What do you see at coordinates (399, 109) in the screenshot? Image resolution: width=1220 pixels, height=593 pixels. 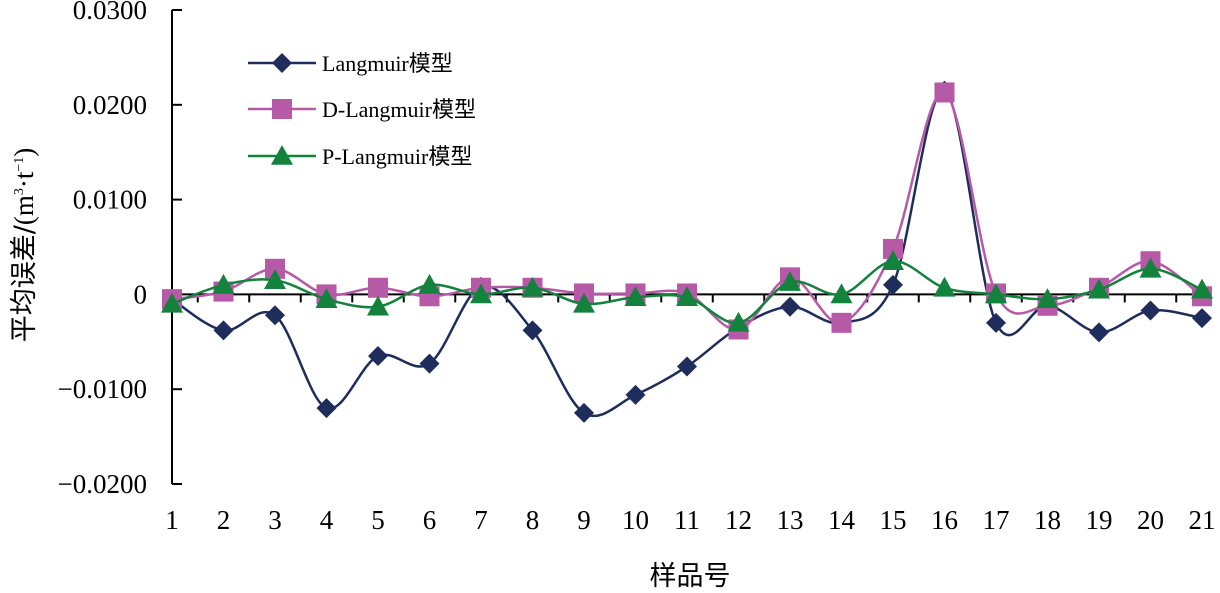 I see `legend-label: D-Langmuir模型` at bounding box center [399, 109].